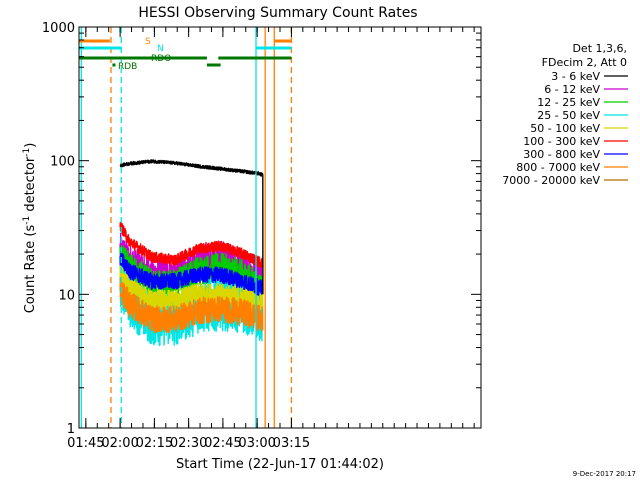 The height and width of the screenshot is (484, 640). Describe the element at coordinates (27, 220) in the screenshot. I see `y-axis-label-sup1: -1` at that location.